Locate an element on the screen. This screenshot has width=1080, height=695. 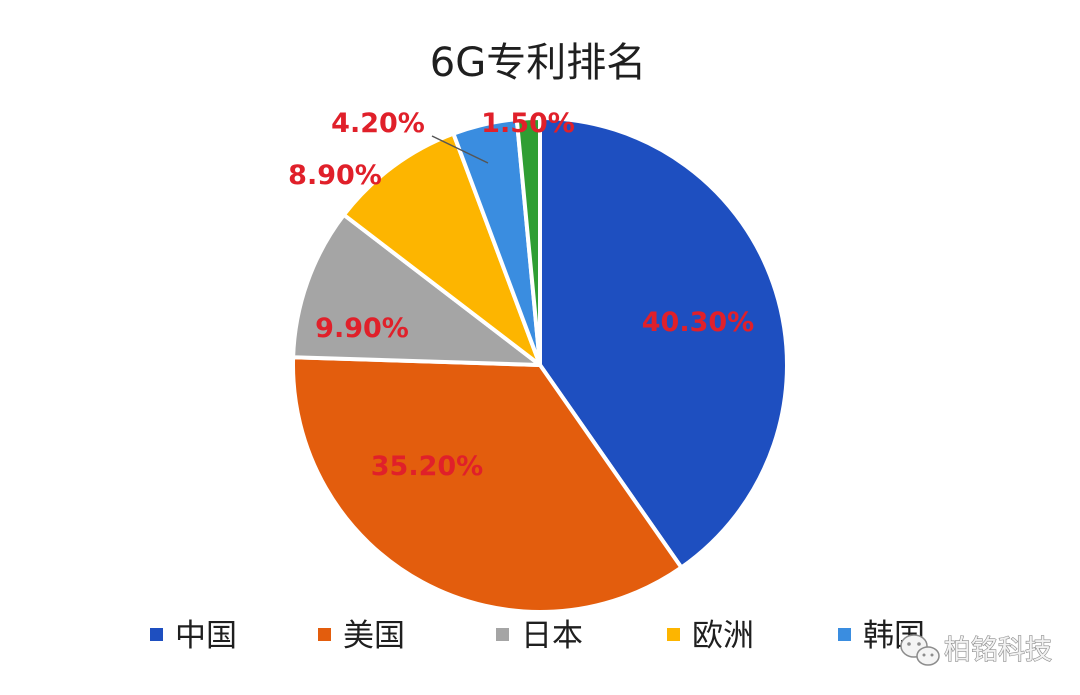
legend-label-europe: 欧洲 is located at coordinates (723, 636).